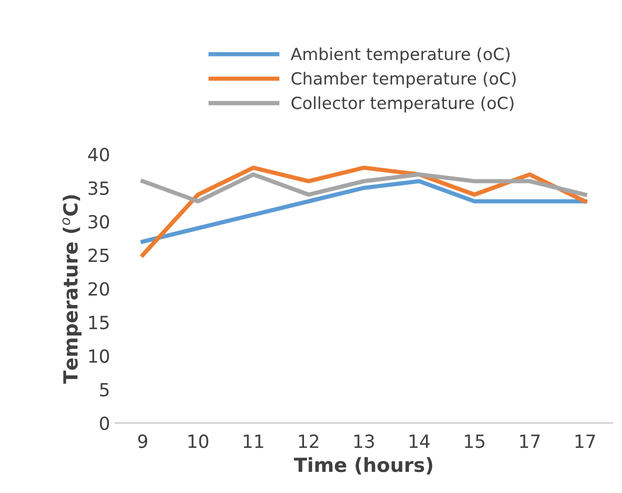  I want to click on y-tick-label: 25, so click(98, 255).